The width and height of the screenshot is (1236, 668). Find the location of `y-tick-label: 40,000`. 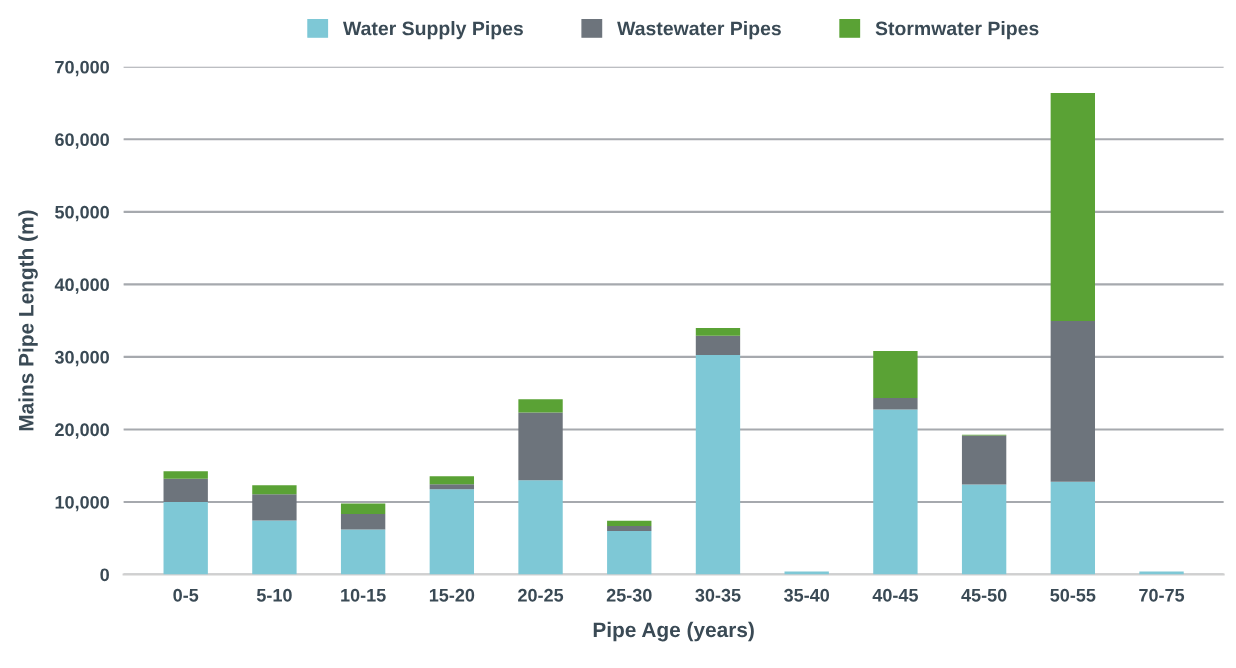

y-tick-label: 40,000 is located at coordinates (81, 286).